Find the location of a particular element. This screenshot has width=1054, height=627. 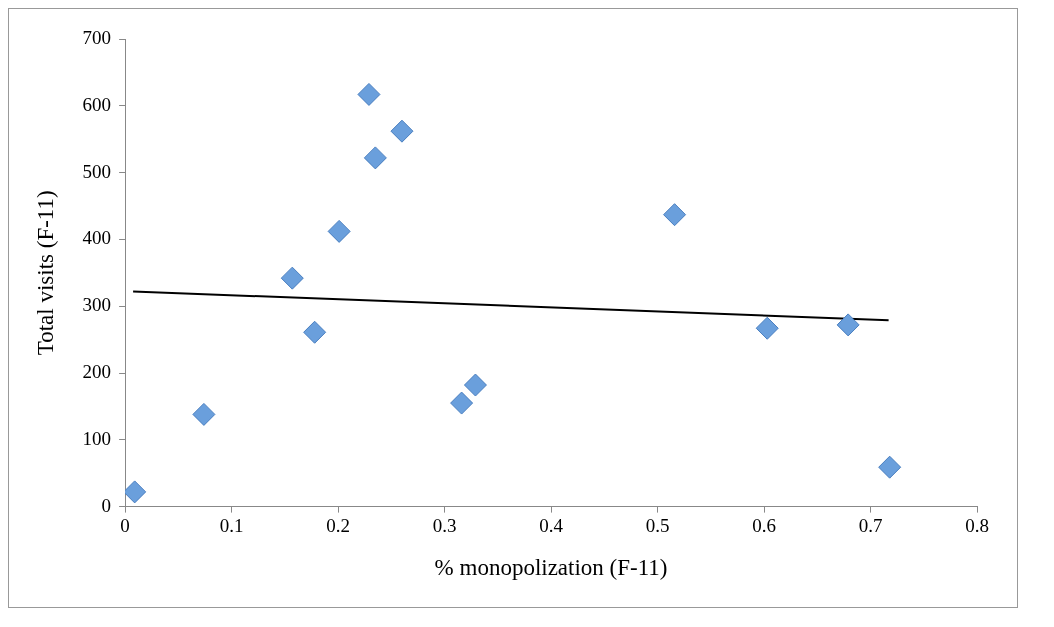

y-tick-label: 500 is located at coordinates (97, 171).